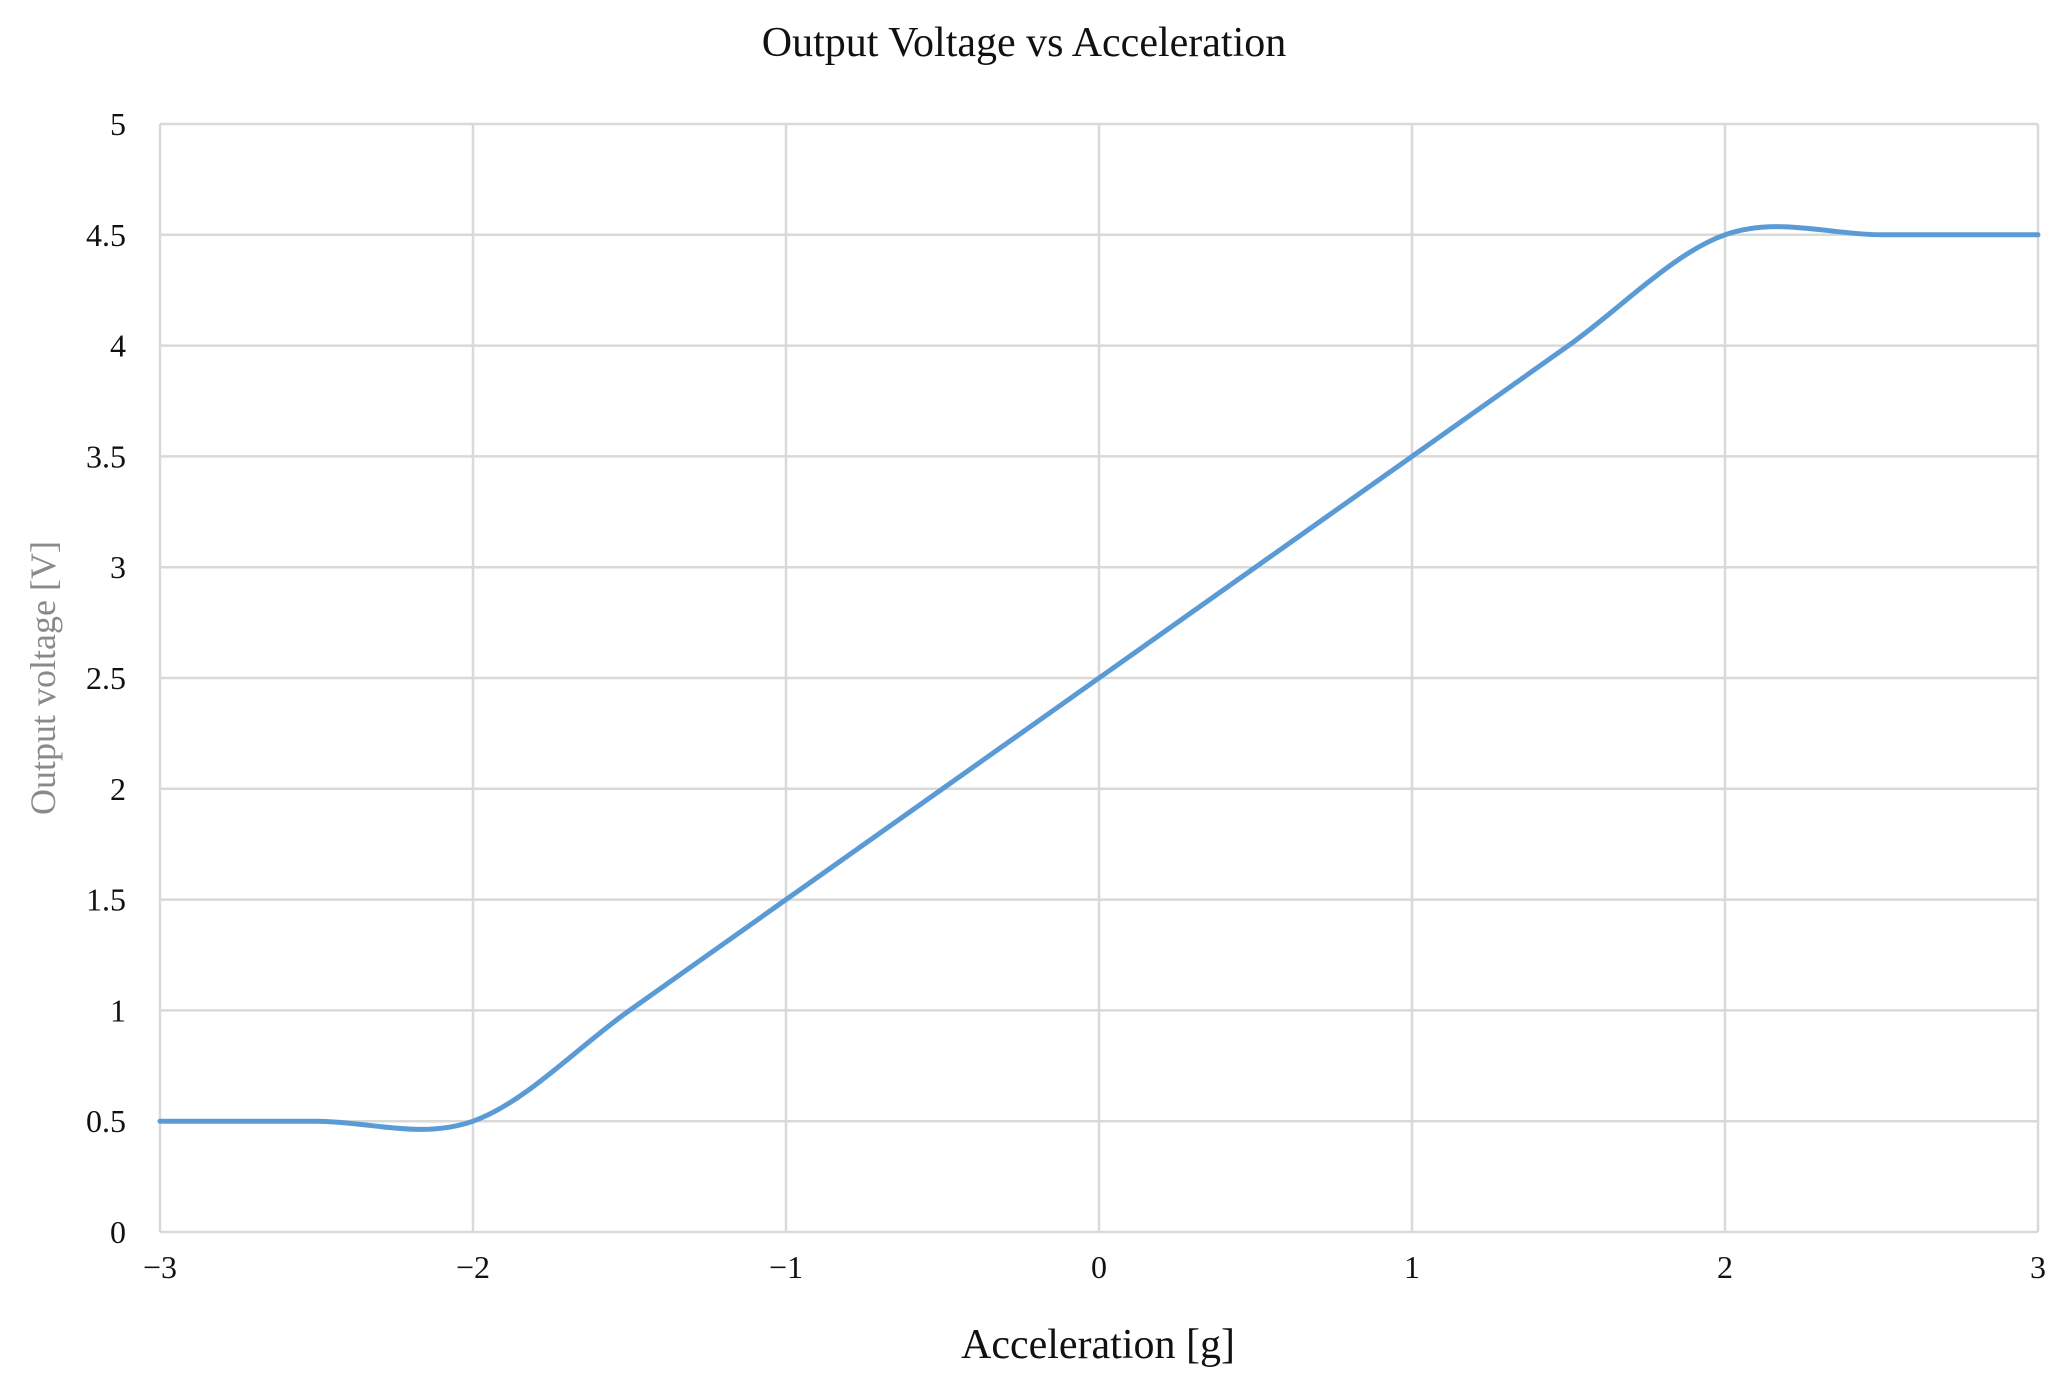 The height and width of the screenshot is (1375, 2060). I want to click on y-tick-label: 4.5, so click(106, 235).